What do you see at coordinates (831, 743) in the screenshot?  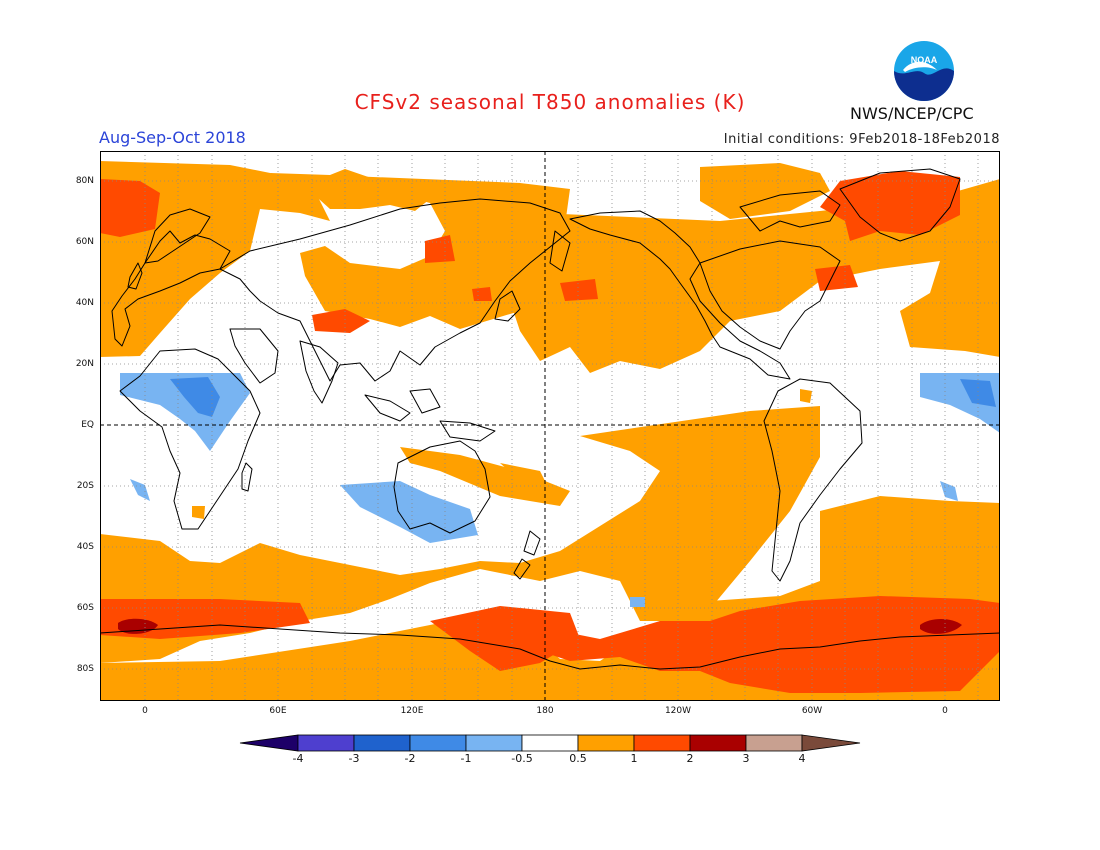 I see `colorbar-swatch-gt4` at bounding box center [831, 743].